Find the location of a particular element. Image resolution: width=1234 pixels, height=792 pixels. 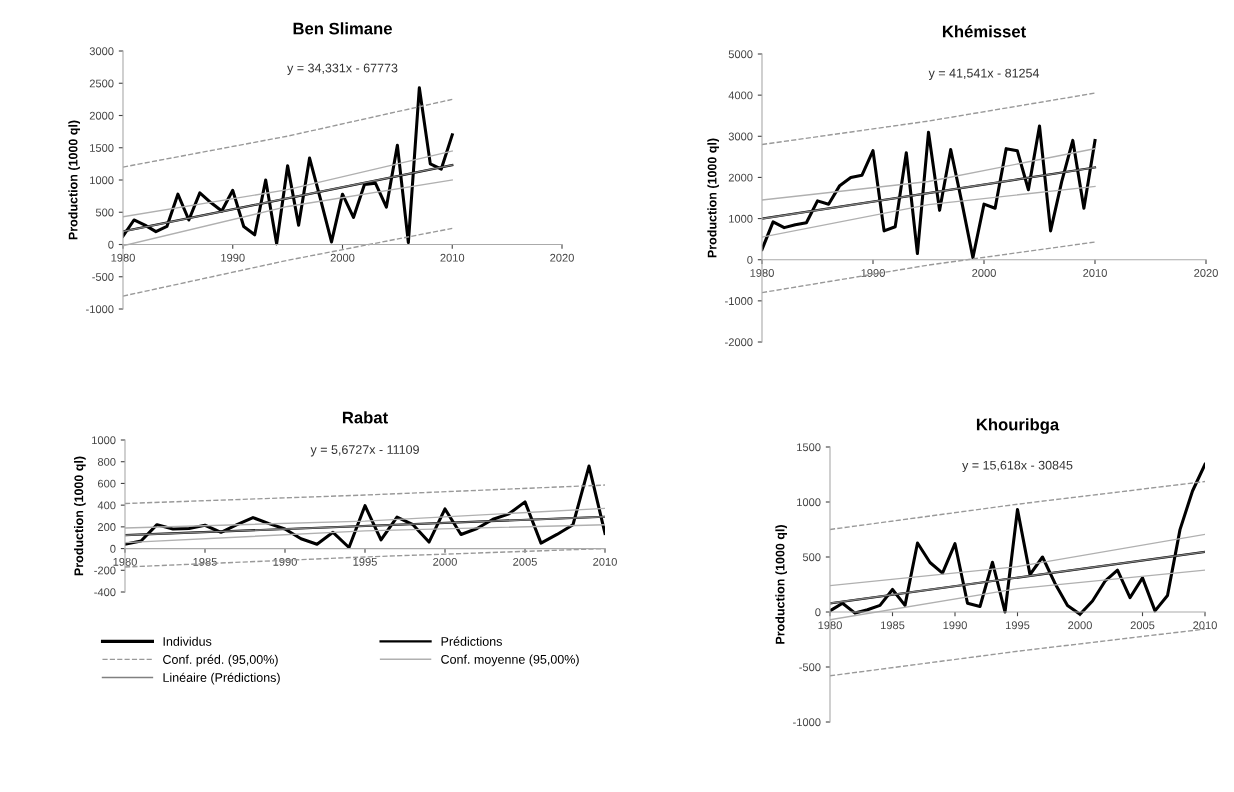

y-tick-label: 200 is located at coordinates (106, 527).